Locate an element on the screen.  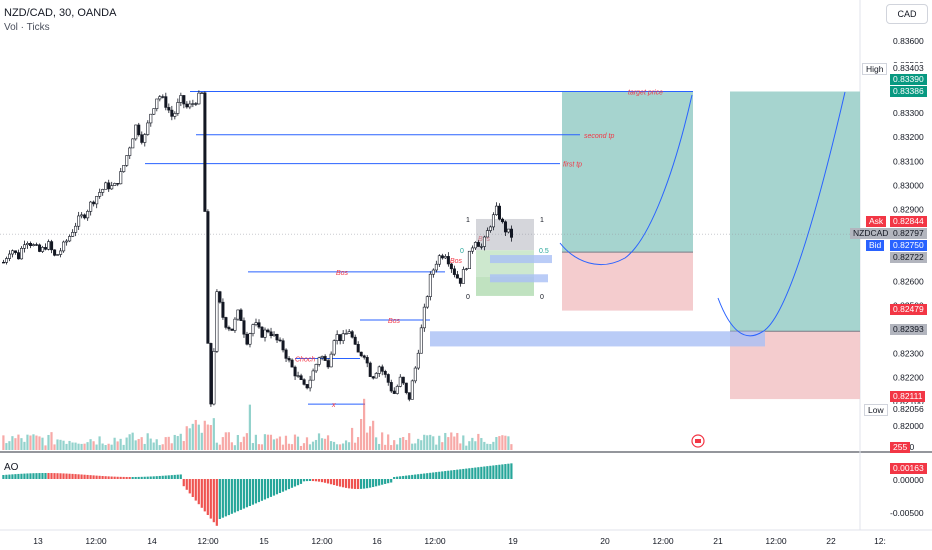
demand-zone is located at coordinates (597, 339).